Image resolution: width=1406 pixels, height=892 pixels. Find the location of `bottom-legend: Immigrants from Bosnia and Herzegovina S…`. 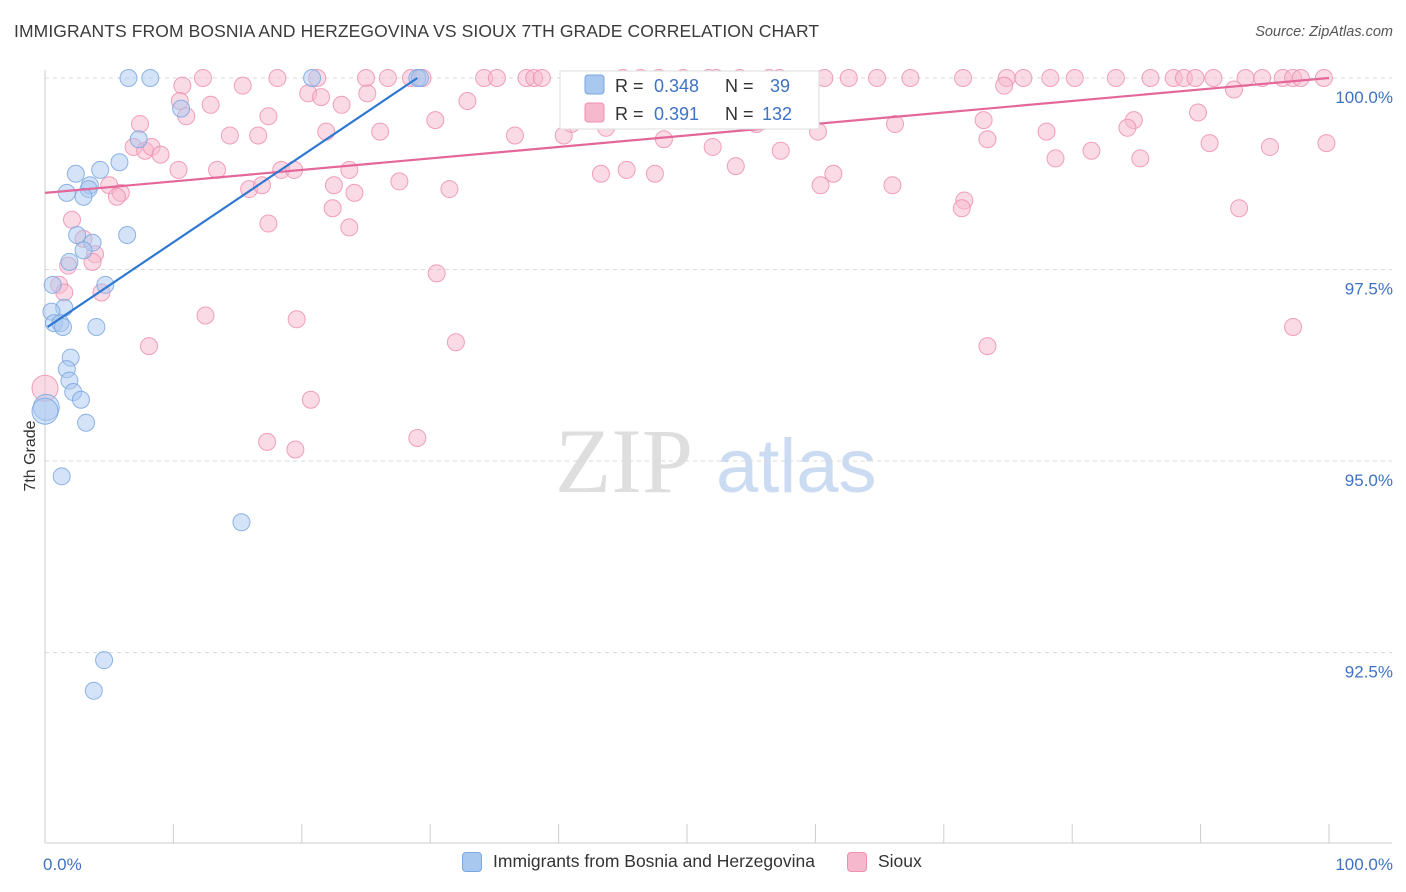

bottom-legend: Immigrants from Bosnia and Herzegovina S… is located at coordinates (708, 861).